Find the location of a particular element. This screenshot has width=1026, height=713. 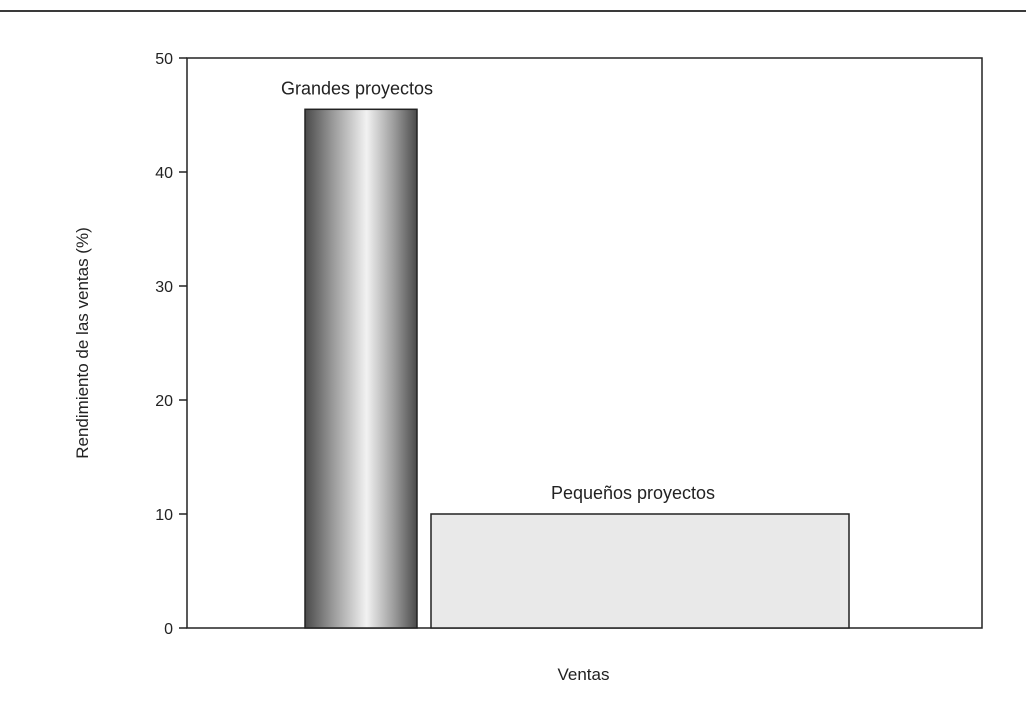

y-tick-label: 50 is located at coordinates (164, 59).